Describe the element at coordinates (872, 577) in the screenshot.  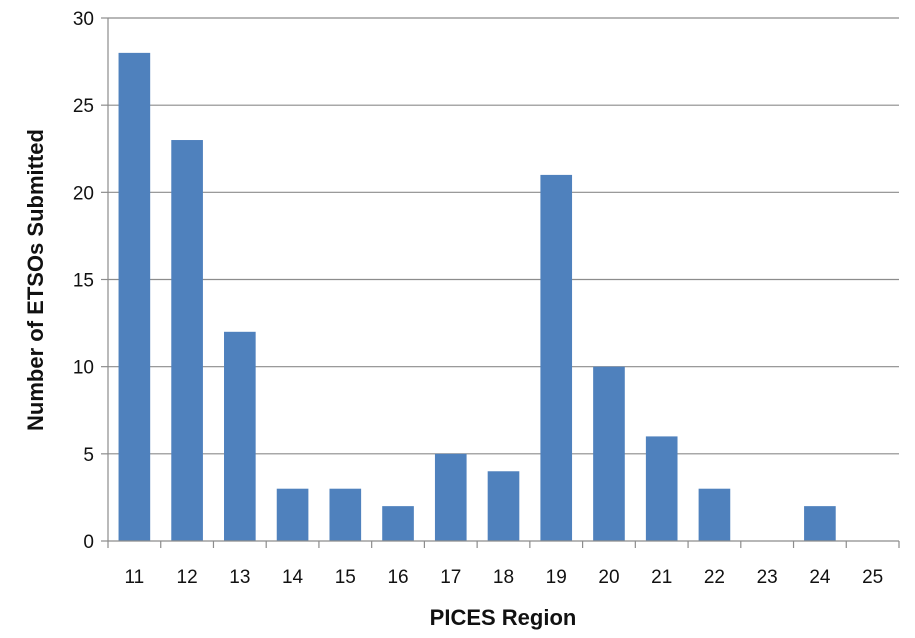
I see `x-tick-label: 25` at that location.